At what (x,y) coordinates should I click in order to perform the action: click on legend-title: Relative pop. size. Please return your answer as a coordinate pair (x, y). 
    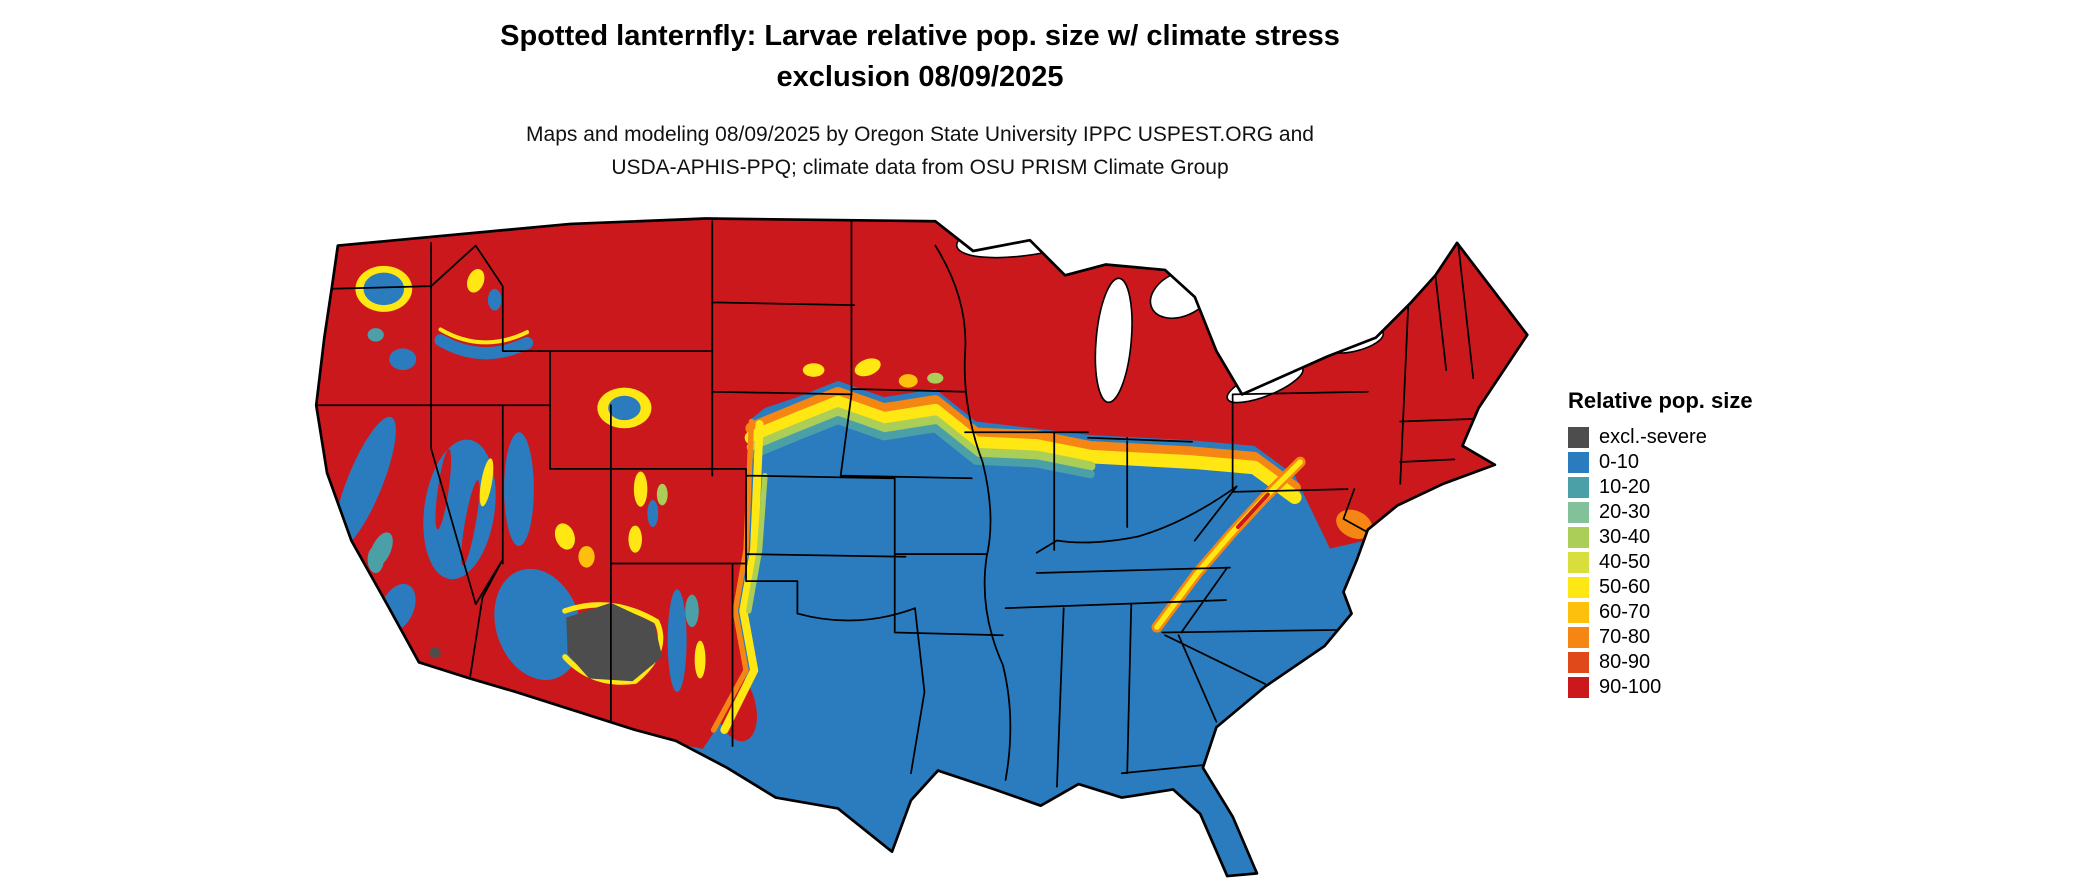
    Looking at the image, I should click on (1660, 400).